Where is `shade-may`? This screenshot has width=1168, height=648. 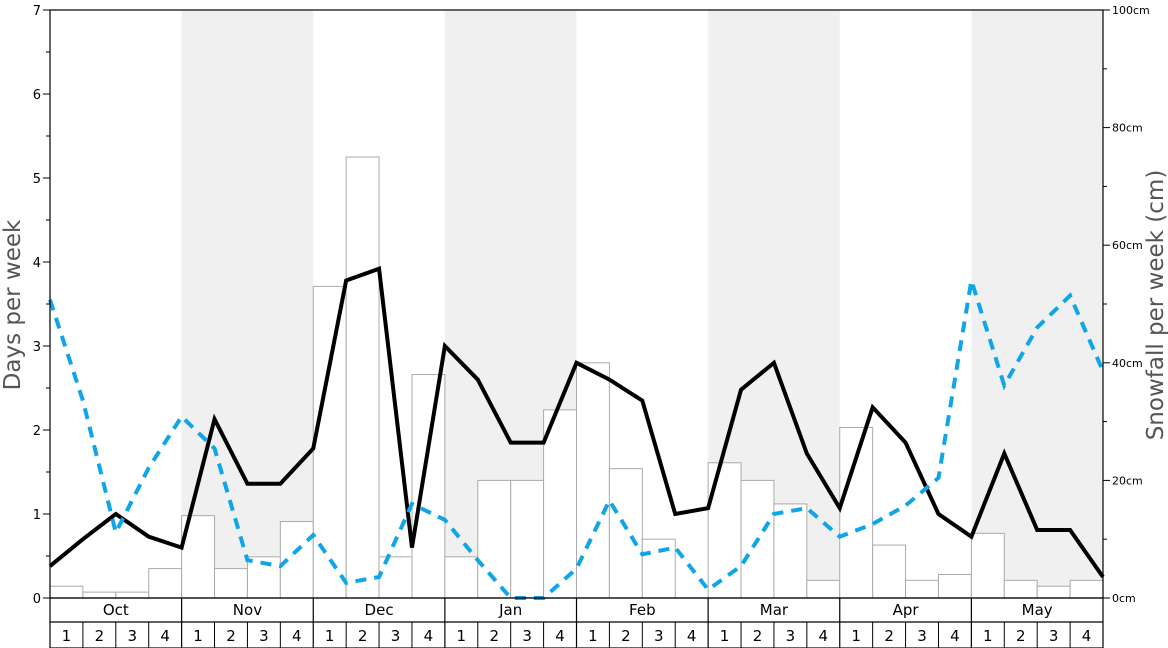 shade-may is located at coordinates (1037, 304).